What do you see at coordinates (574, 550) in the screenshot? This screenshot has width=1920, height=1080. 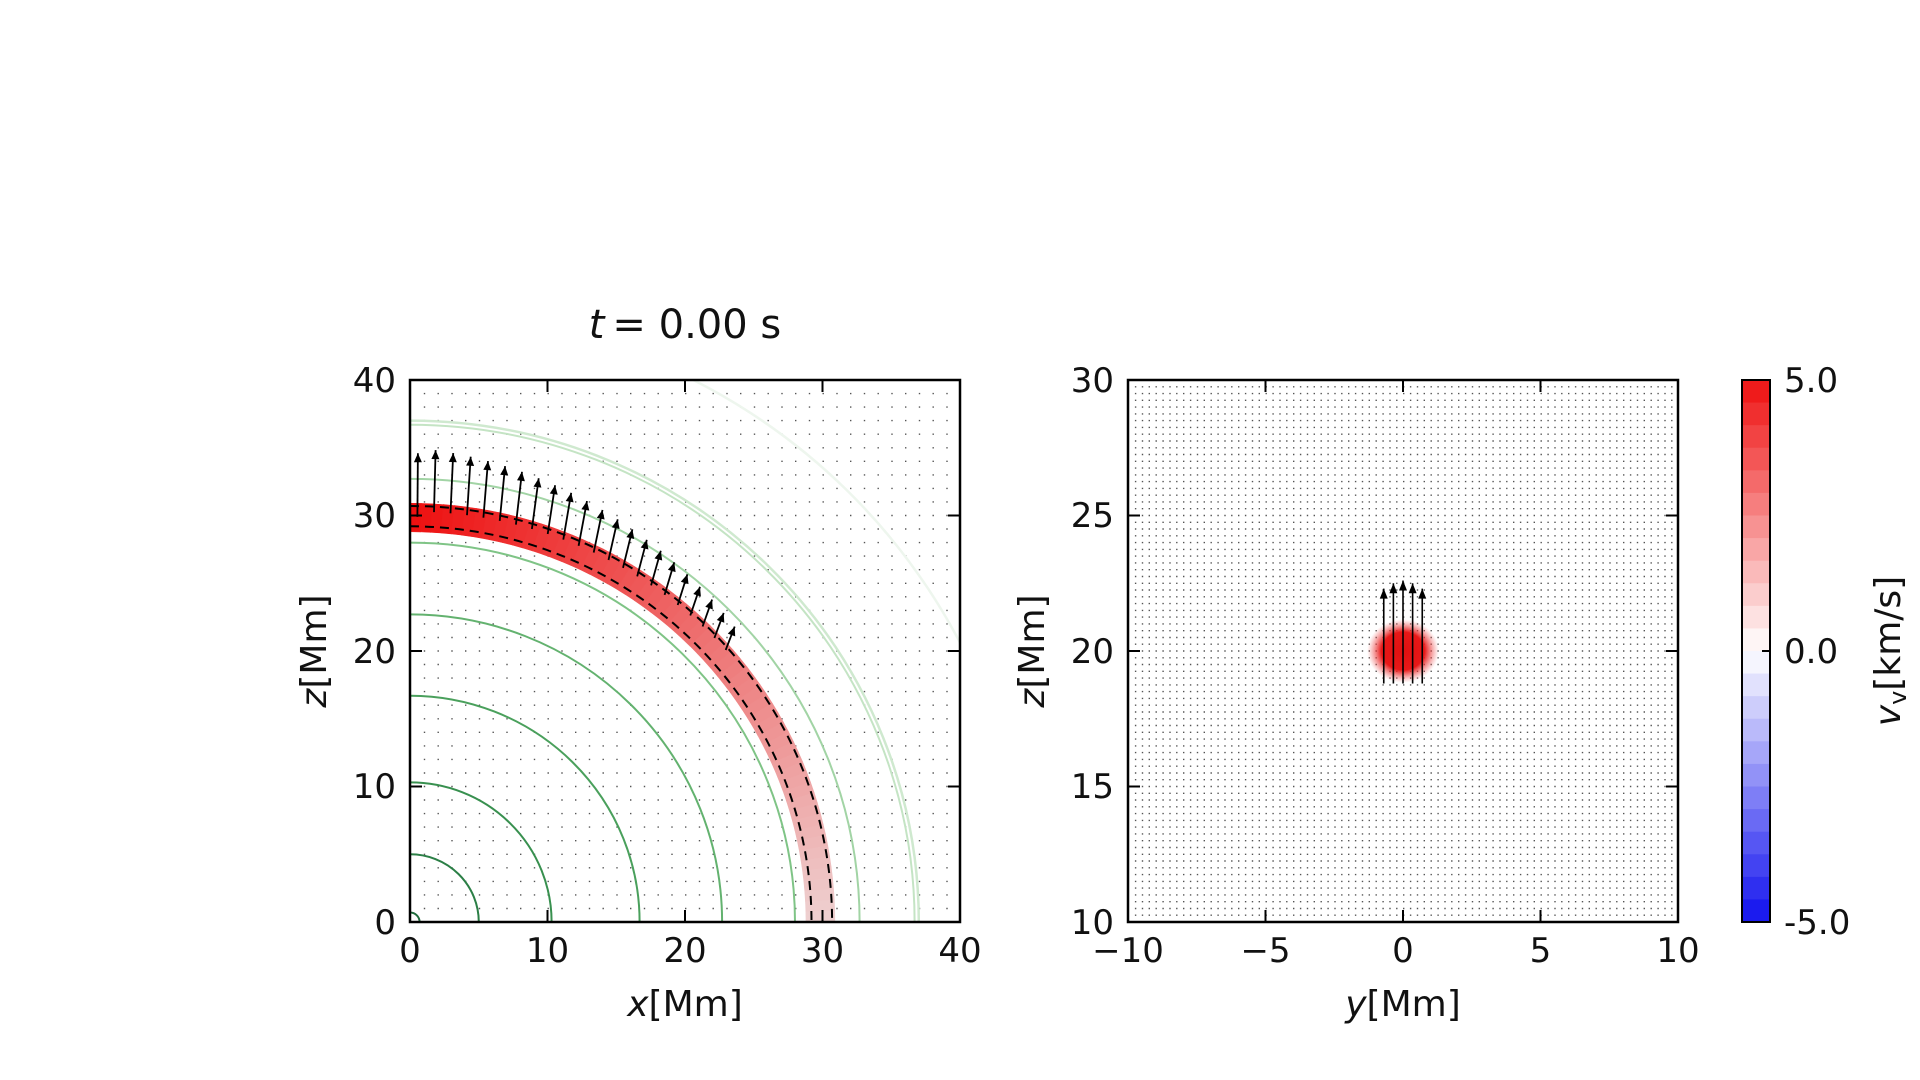 I see `left-velocity-arrows` at bounding box center [574, 550].